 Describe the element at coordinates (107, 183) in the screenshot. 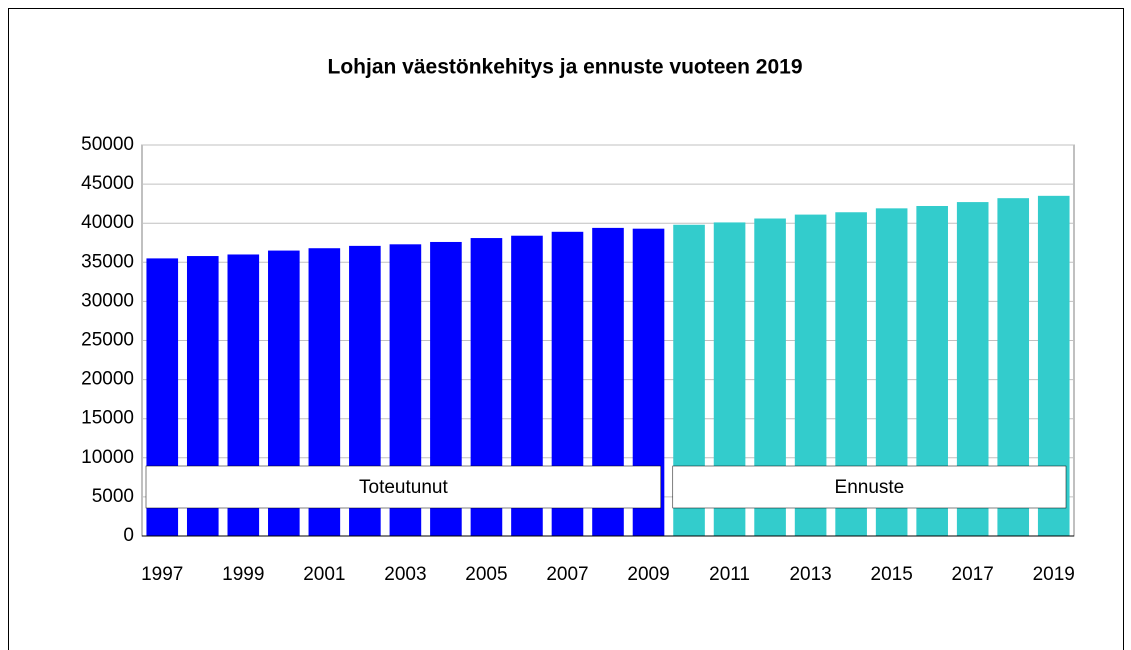

I see `y-tick-label: 45000` at that location.